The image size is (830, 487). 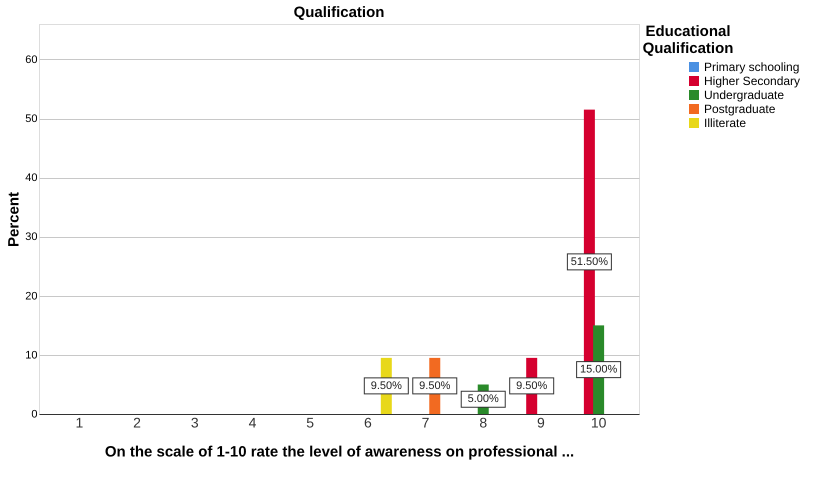 I want to click on y-axis-title: Percent, so click(x=13, y=220).